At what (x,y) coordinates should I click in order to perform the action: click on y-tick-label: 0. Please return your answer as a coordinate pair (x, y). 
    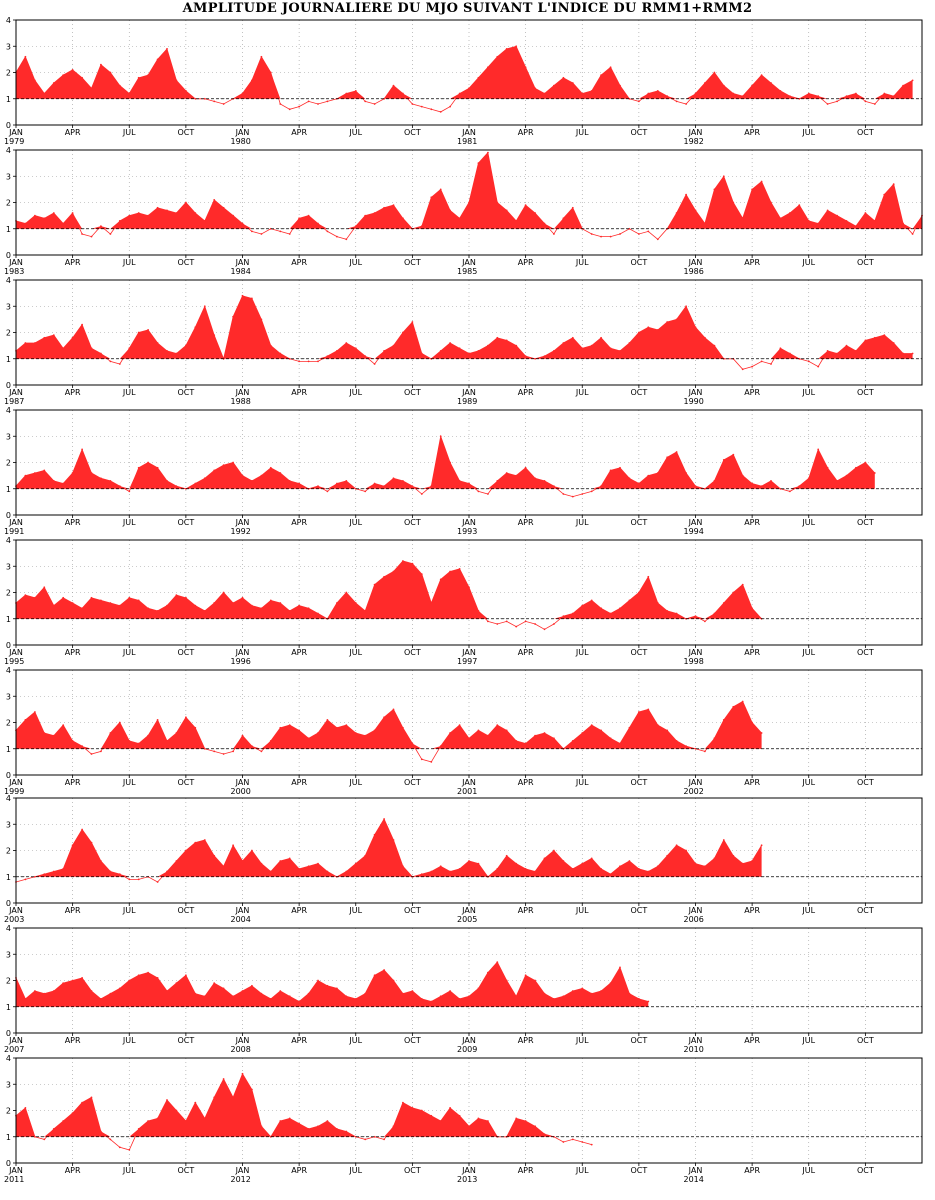
    Looking at the image, I should click on (8, 515).